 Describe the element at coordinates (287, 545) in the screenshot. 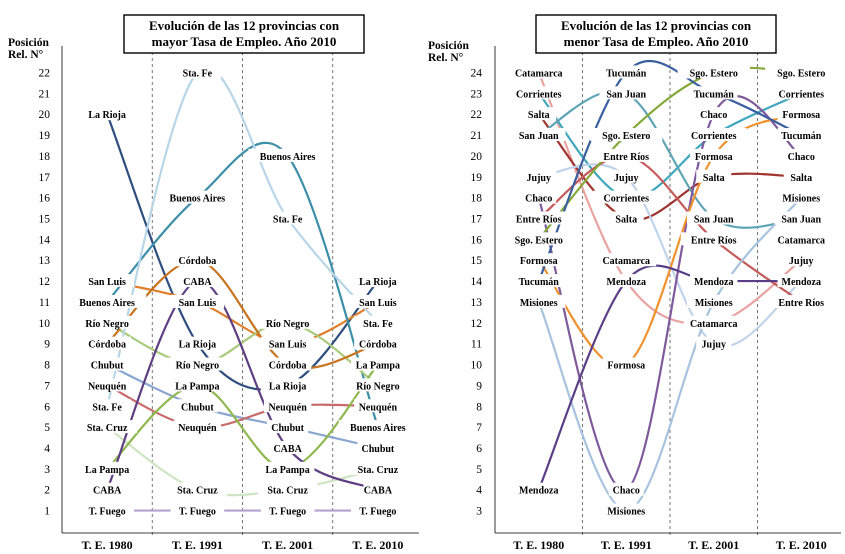

I see `x-category-label: T. E. 2001` at that location.